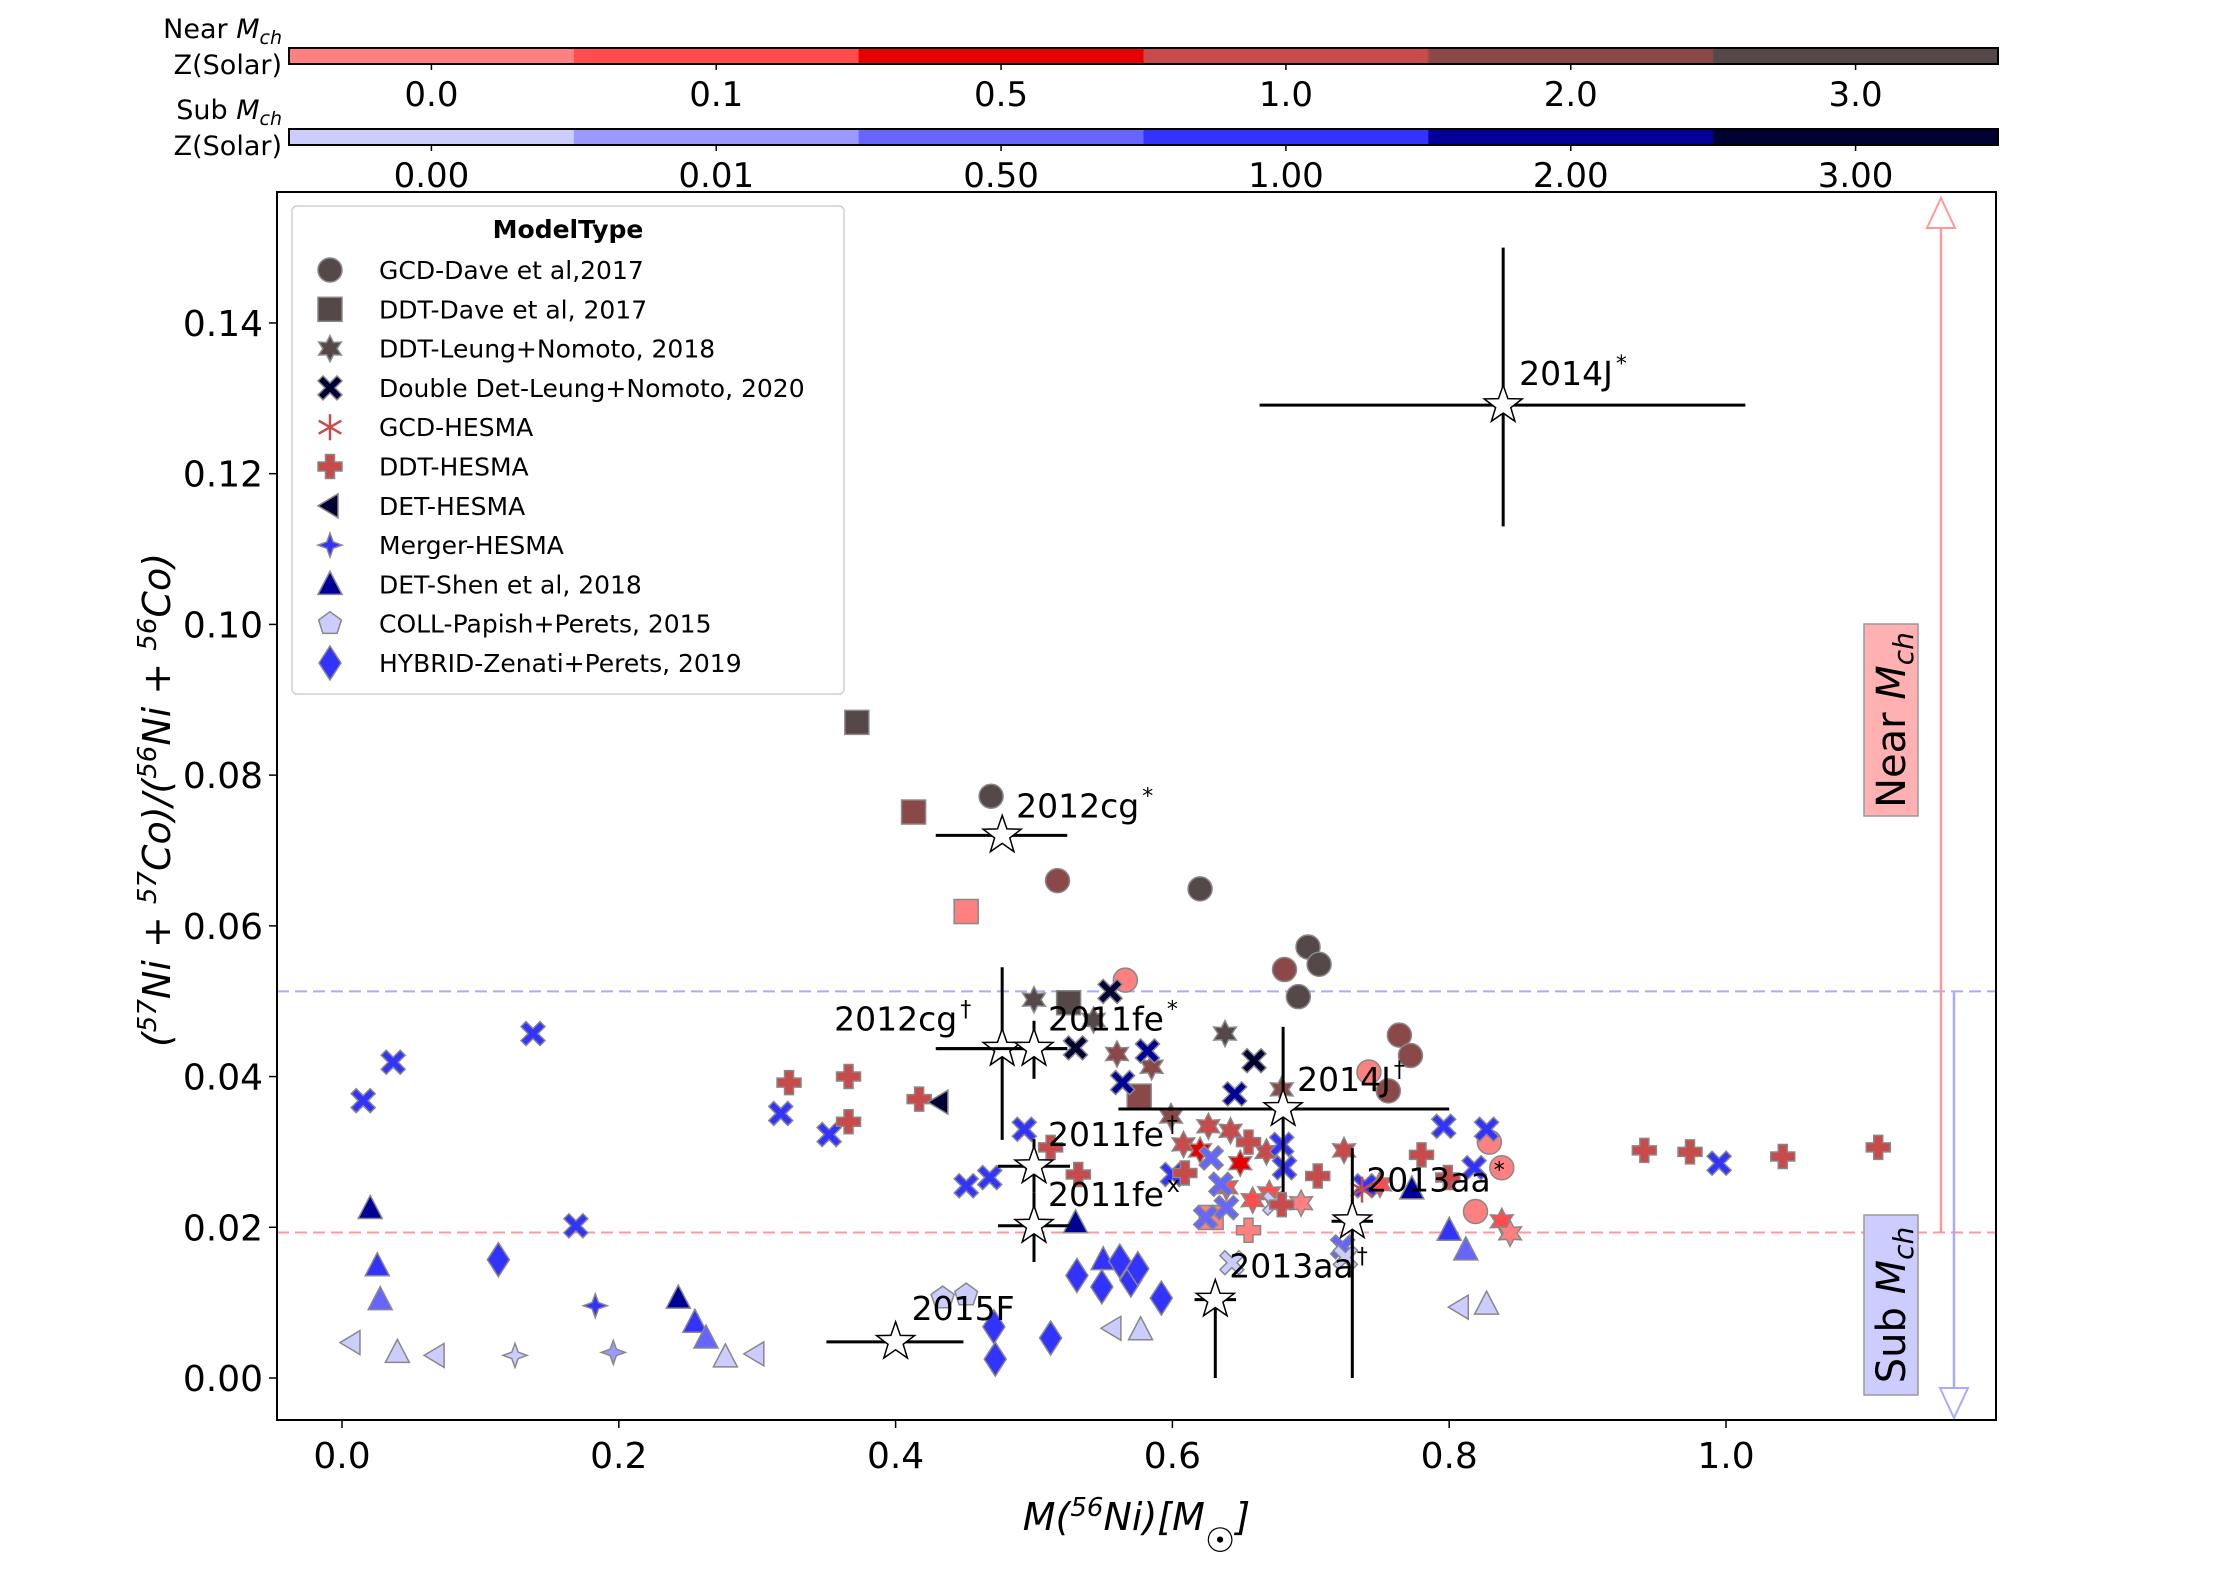  I want to click on legend-marker-tri-up-icon, so click(330, 582).